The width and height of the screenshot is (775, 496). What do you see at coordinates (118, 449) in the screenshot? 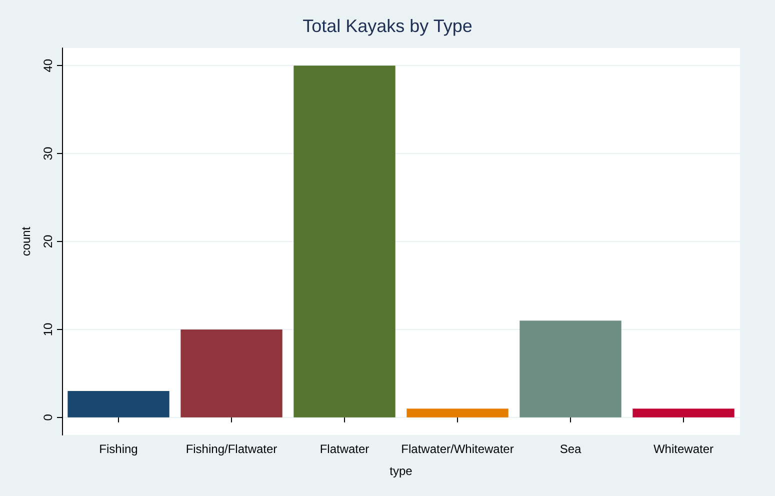
I see `x-tick-label: Fishing` at bounding box center [118, 449].